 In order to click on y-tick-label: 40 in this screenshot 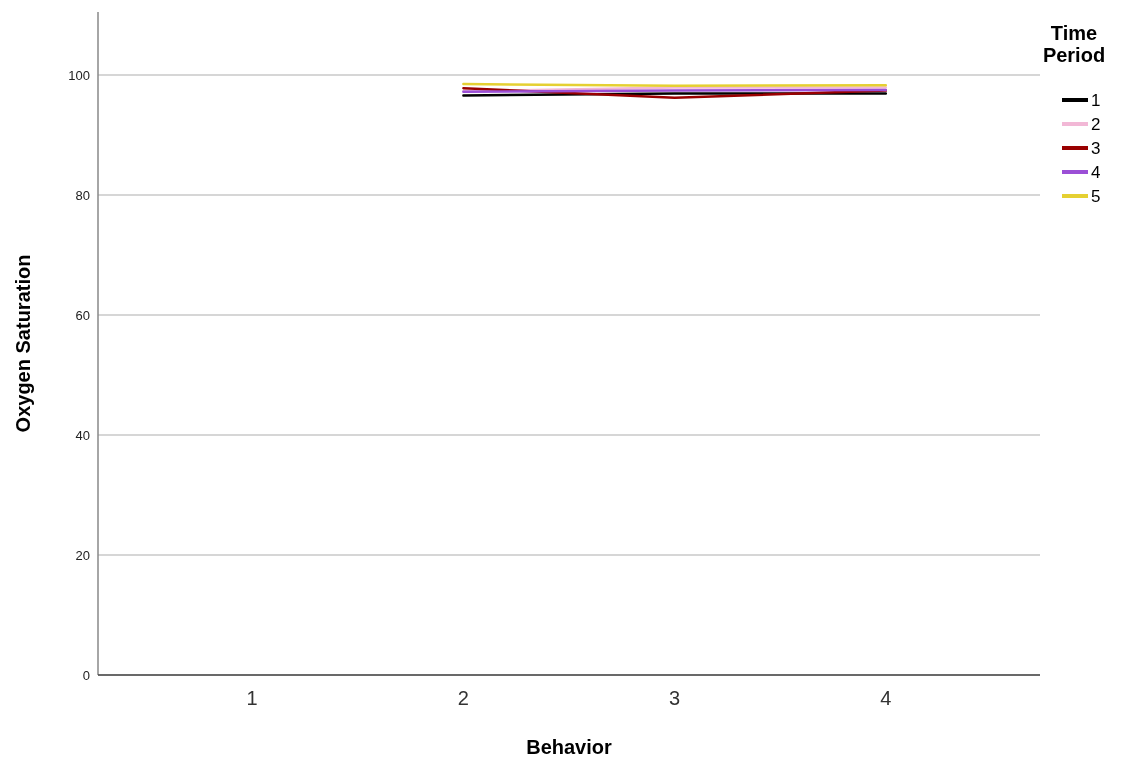, I will do `click(82, 435)`.